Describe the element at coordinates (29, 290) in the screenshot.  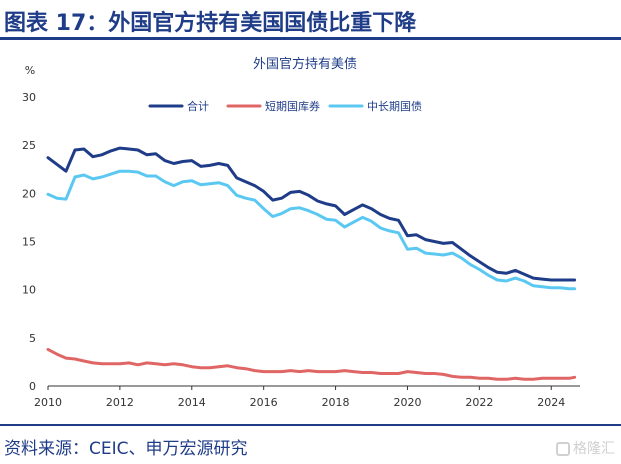
I see `y-tick-label: 10` at that location.